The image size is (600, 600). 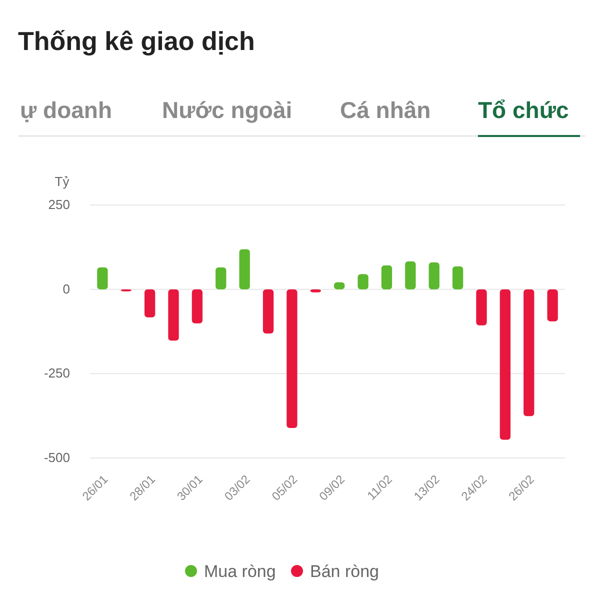 I want to click on y-tick-label: -250, so click(x=57, y=373).